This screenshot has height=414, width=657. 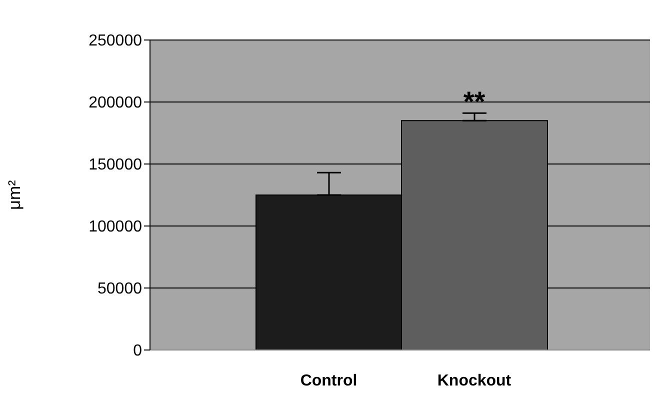 I want to click on y-tick-label: 100000, so click(x=115, y=227).